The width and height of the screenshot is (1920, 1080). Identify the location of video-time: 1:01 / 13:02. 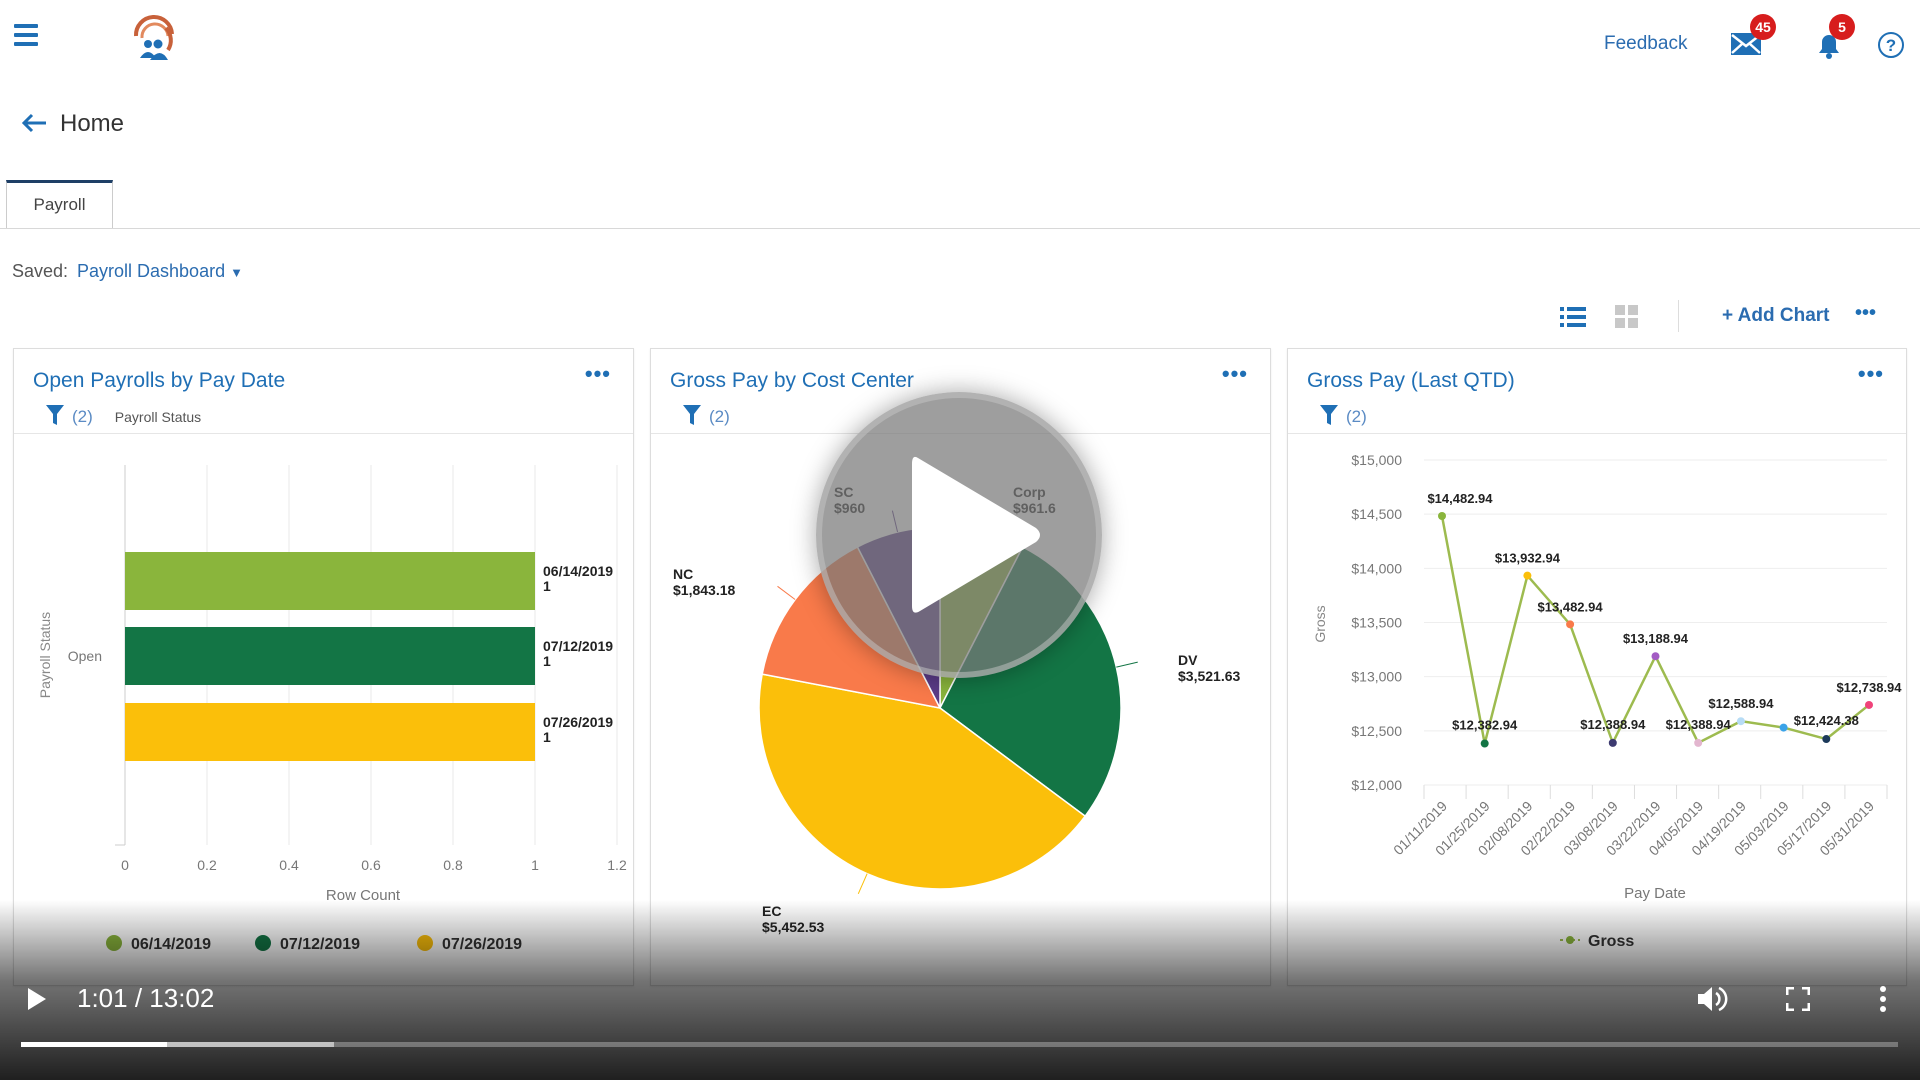
(146, 998).